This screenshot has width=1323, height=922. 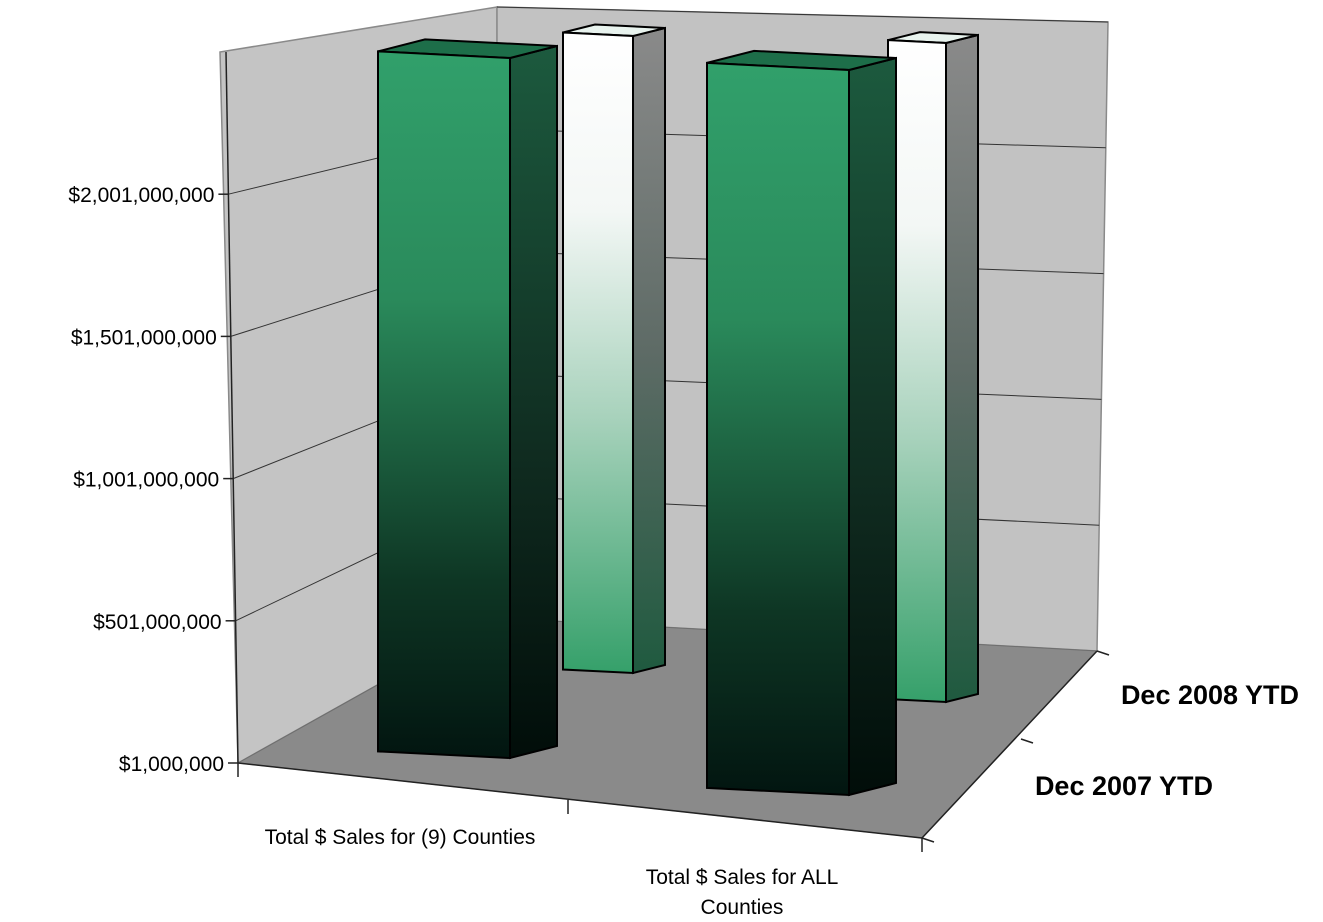 What do you see at coordinates (171, 764) in the screenshot?
I see `y-tick-label: $1,000,000` at bounding box center [171, 764].